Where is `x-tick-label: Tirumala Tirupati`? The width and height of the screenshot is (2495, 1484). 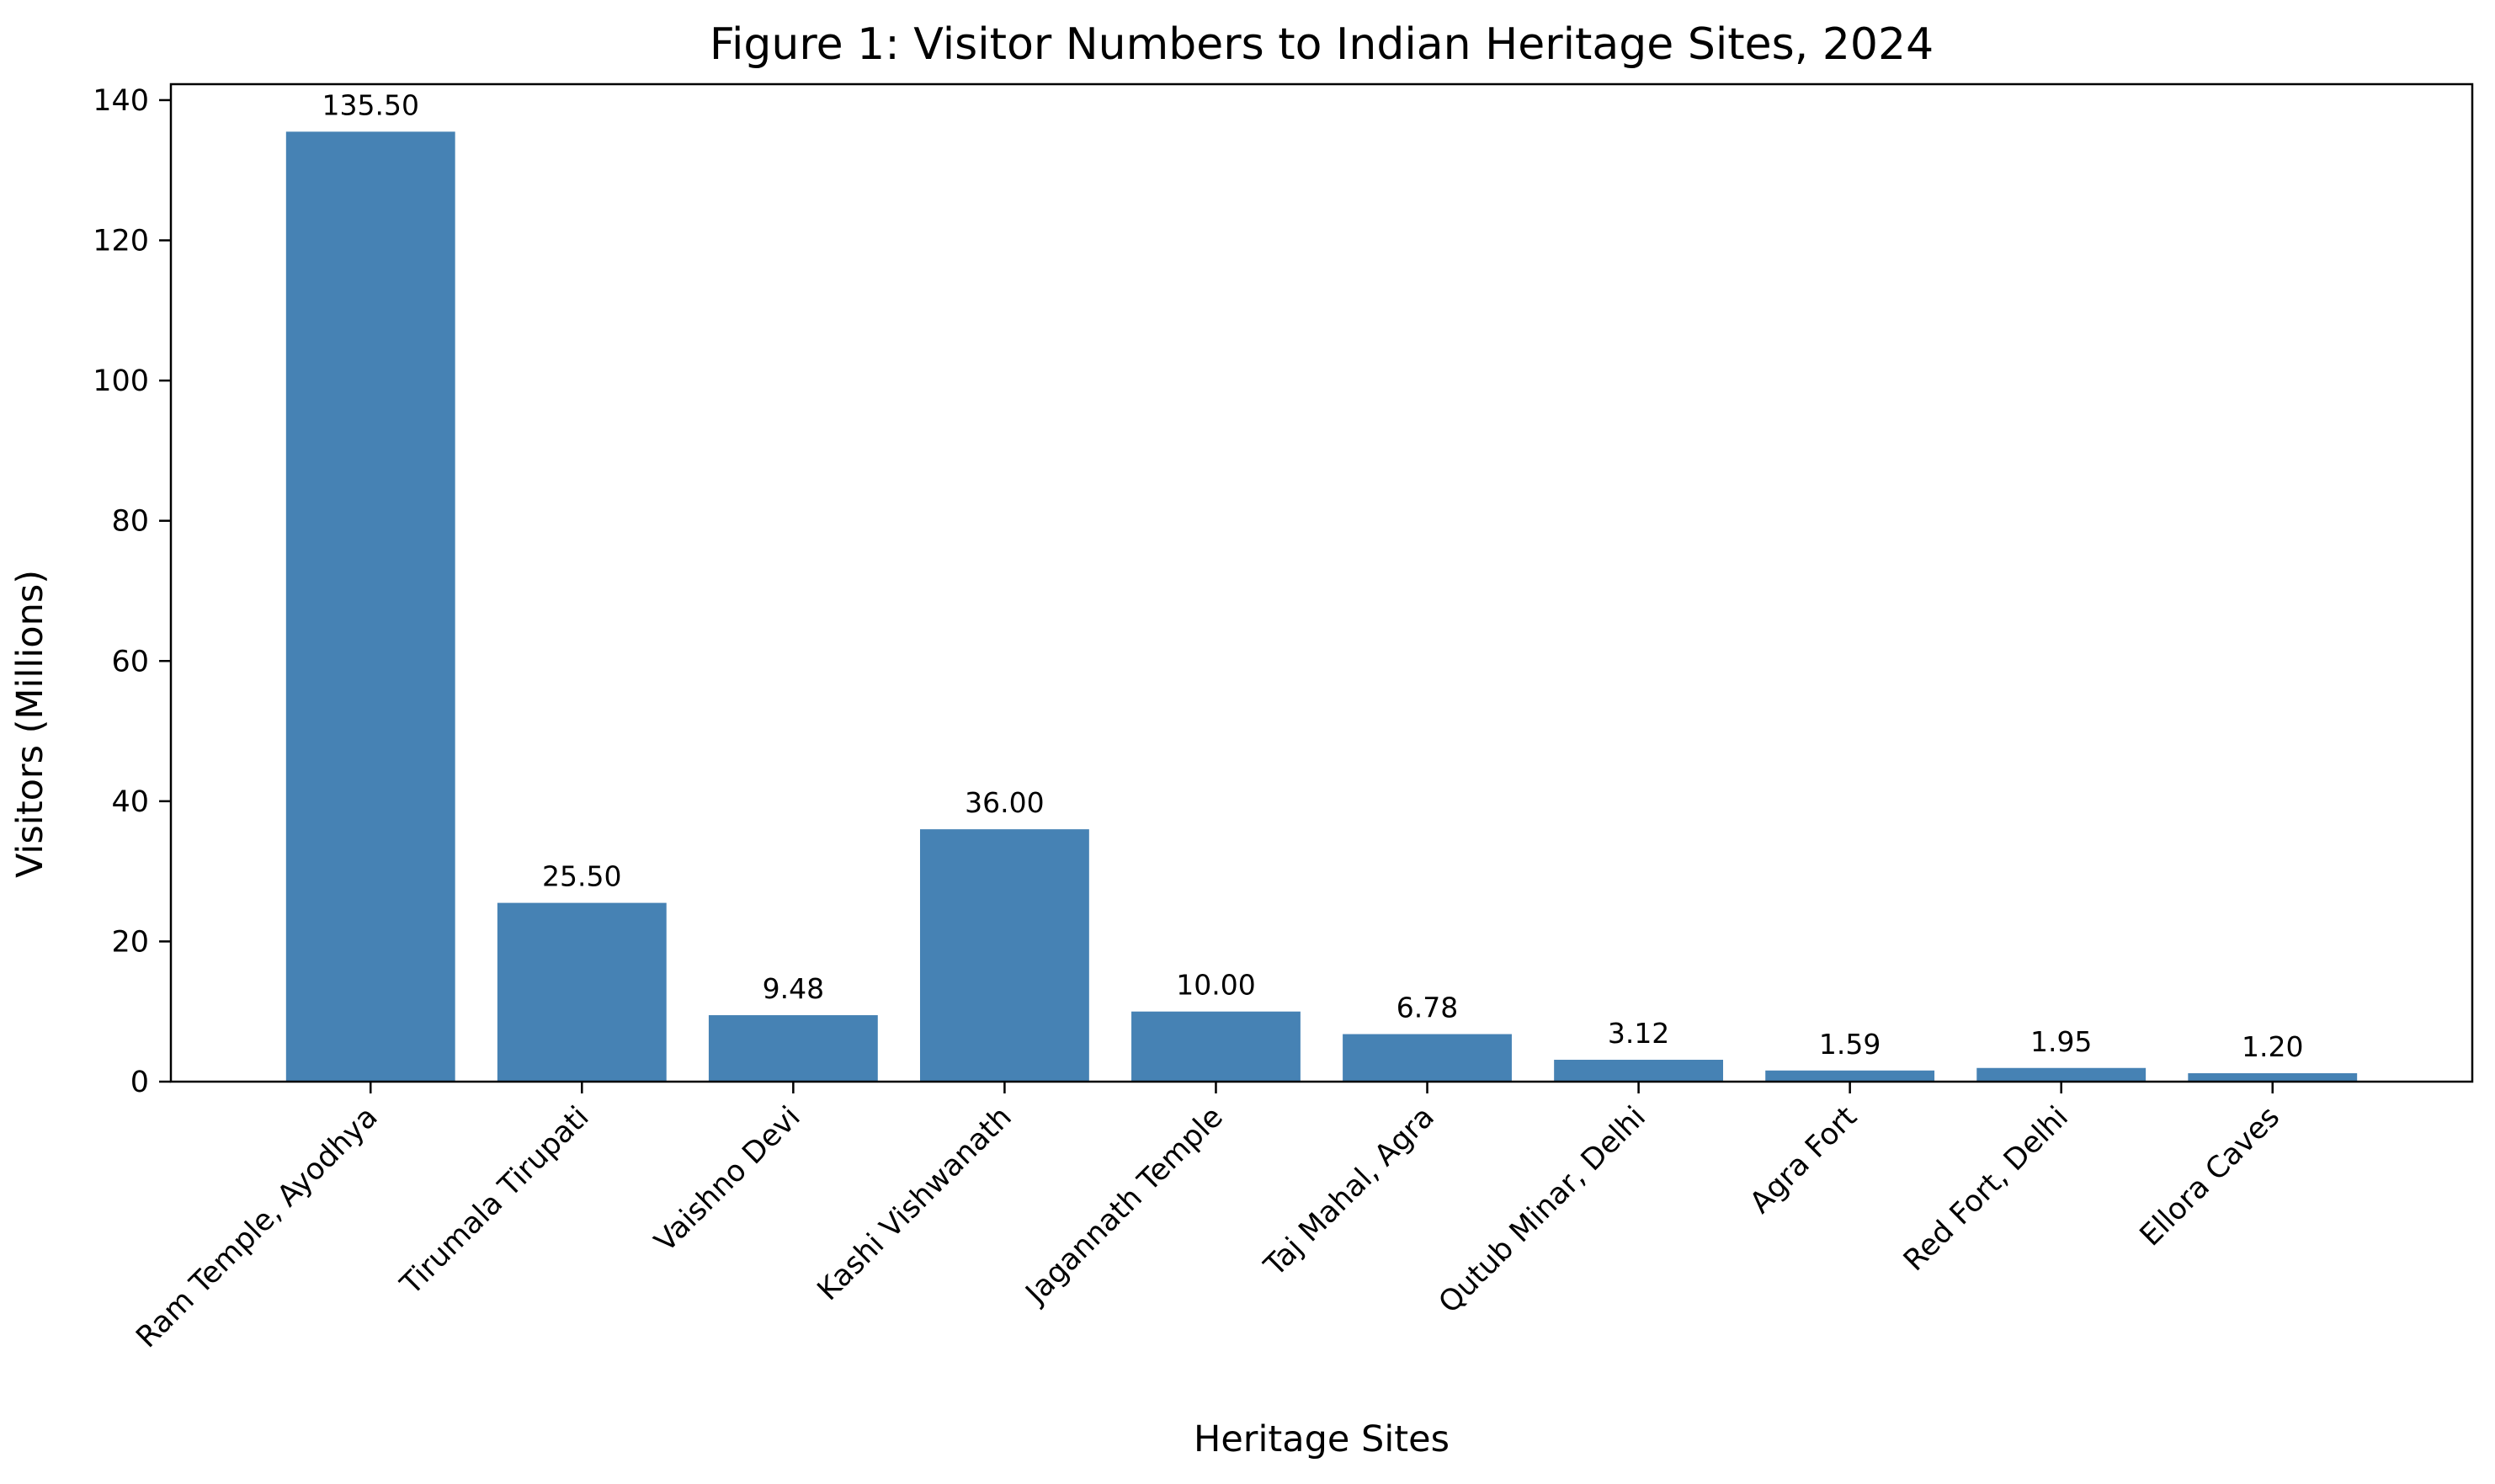
x-tick-label: Tirumala Tirupati is located at coordinates (495, 1201).